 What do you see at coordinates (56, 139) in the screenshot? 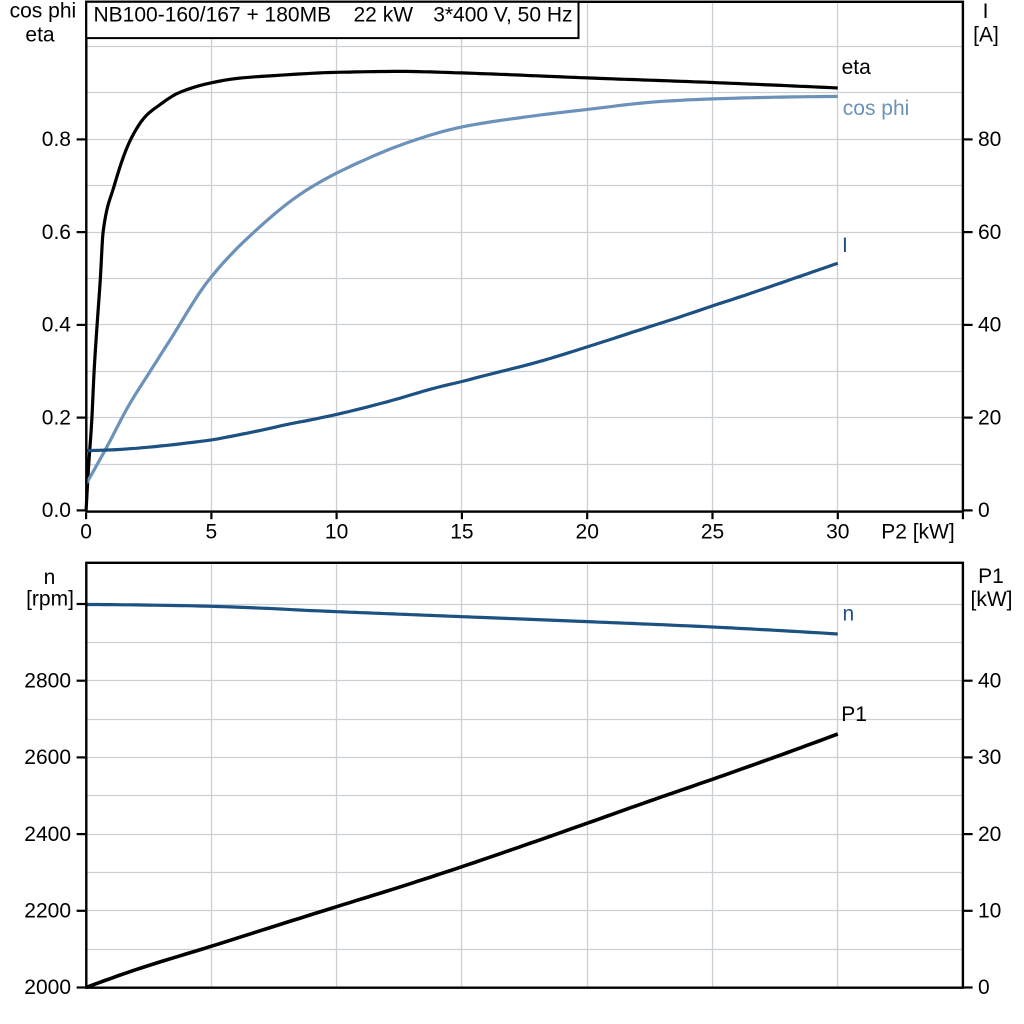
I see `svg-text: 0.8` at bounding box center [56, 139].